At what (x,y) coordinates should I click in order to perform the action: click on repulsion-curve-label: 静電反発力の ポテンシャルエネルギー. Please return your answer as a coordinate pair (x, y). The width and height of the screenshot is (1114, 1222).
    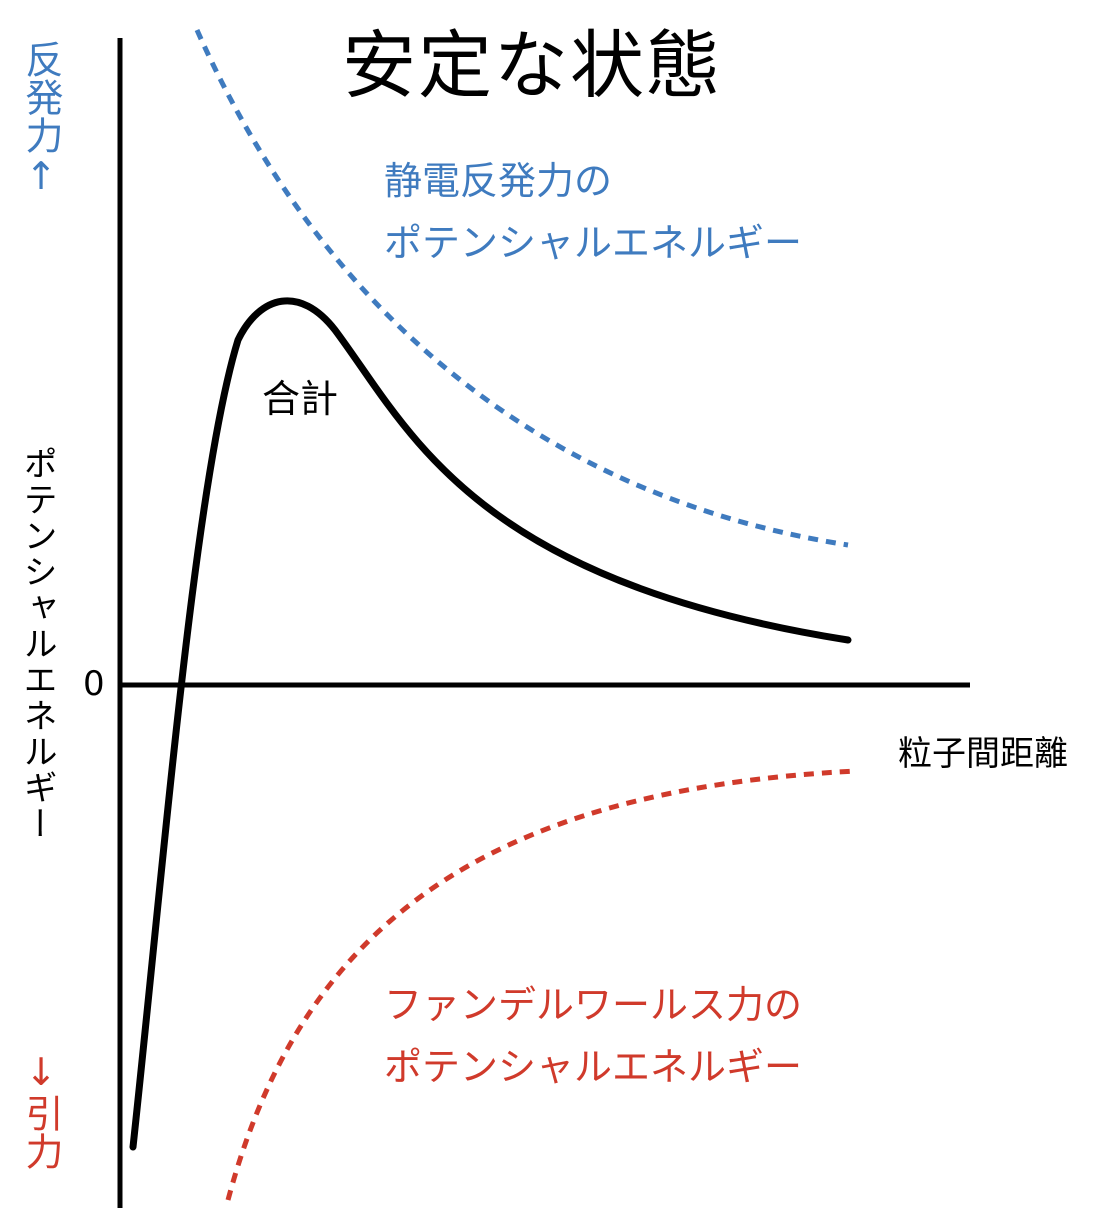
    Looking at the image, I should click on (593, 212).